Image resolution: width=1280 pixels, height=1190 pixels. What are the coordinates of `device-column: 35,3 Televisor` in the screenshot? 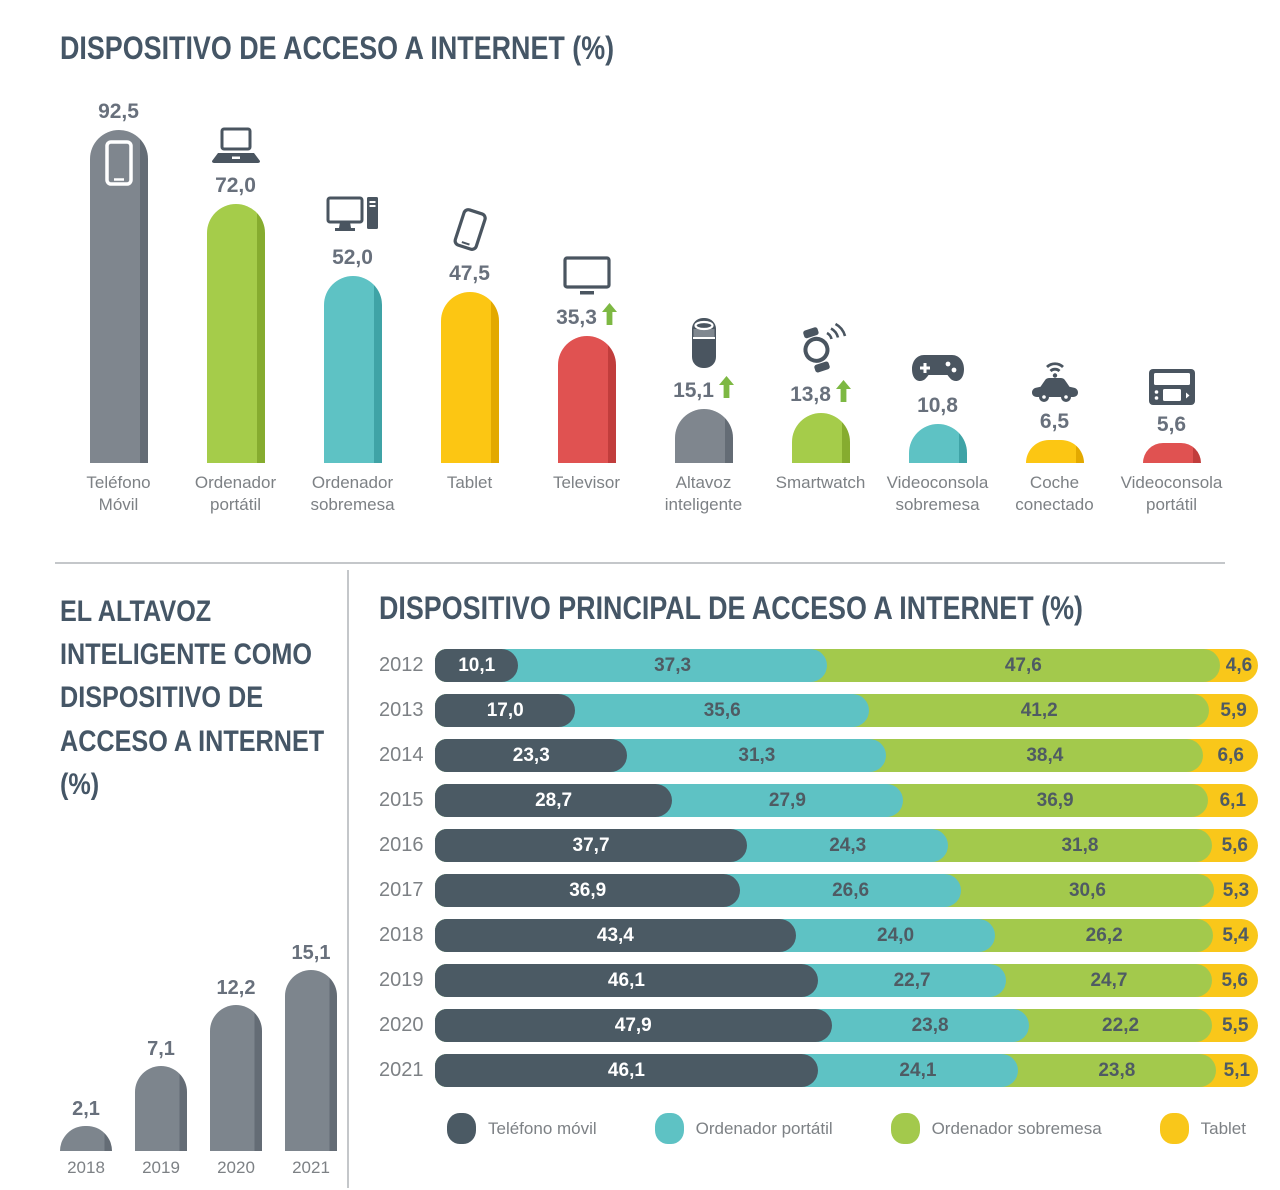 It's located at (586, 305).